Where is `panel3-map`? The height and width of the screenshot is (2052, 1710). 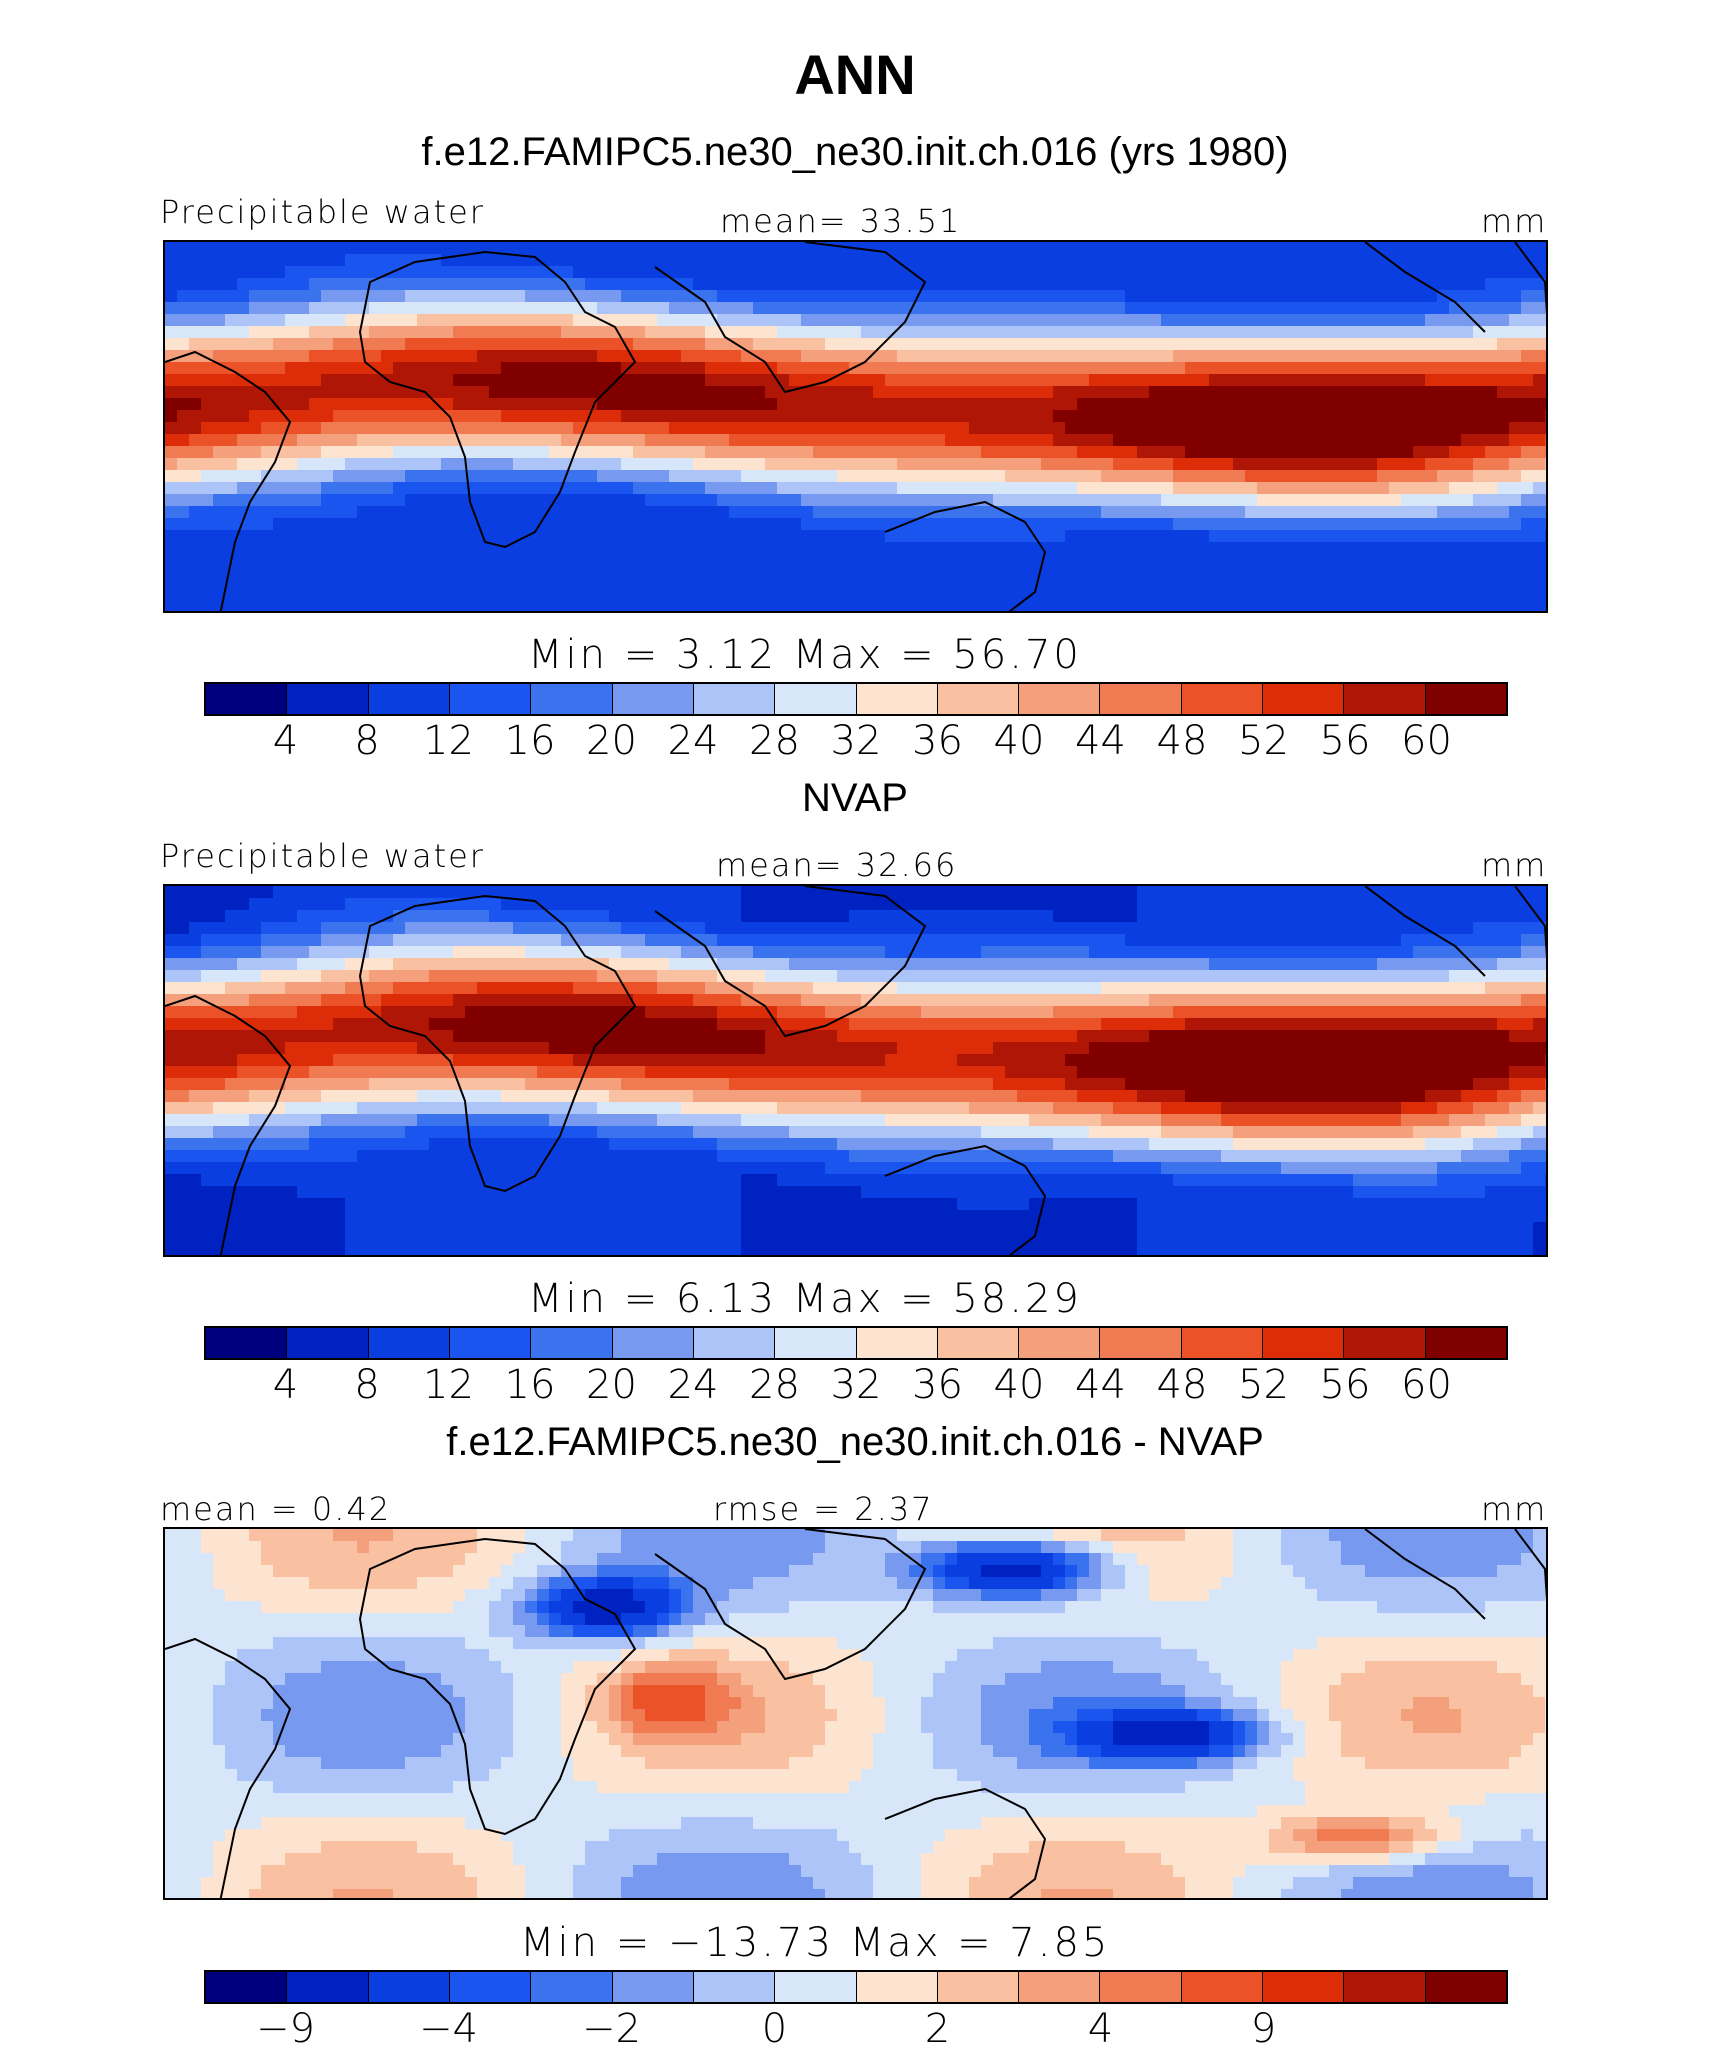
panel3-map is located at coordinates (855, 1713).